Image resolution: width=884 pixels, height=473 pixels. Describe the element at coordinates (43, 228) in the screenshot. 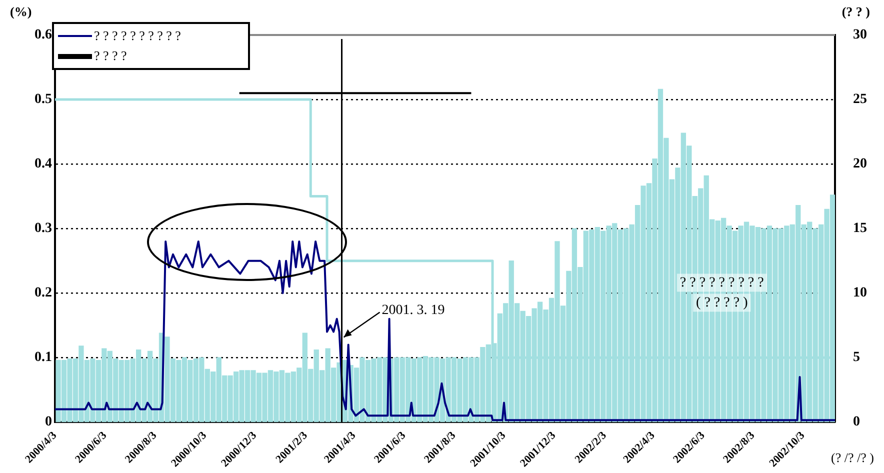

I see `y-tick-label: 0.3` at that location.